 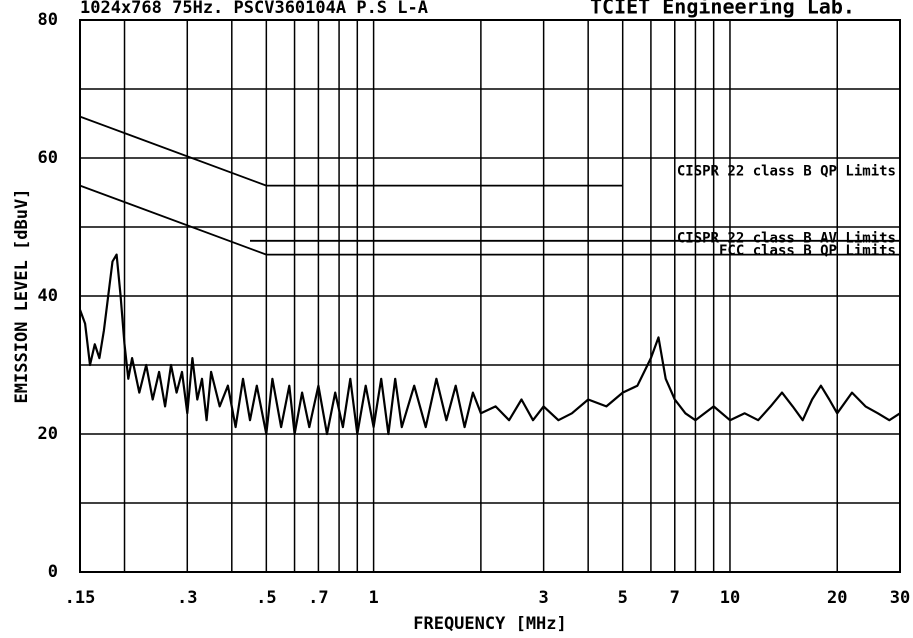 What do you see at coordinates (187, 598) in the screenshot?
I see `x-tick-label: .3` at bounding box center [187, 598].